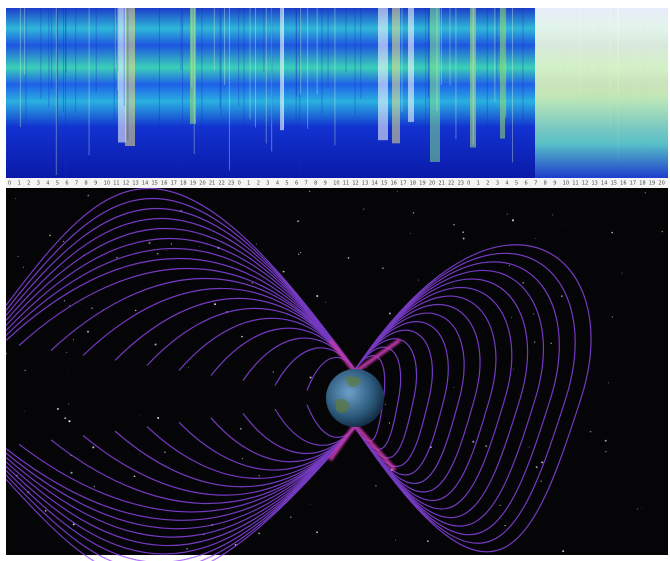 This screenshot has height=561, width=670. What do you see at coordinates (231, 184) in the screenshot?
I see `hour-label: 23` at bounding box center [231, 184].